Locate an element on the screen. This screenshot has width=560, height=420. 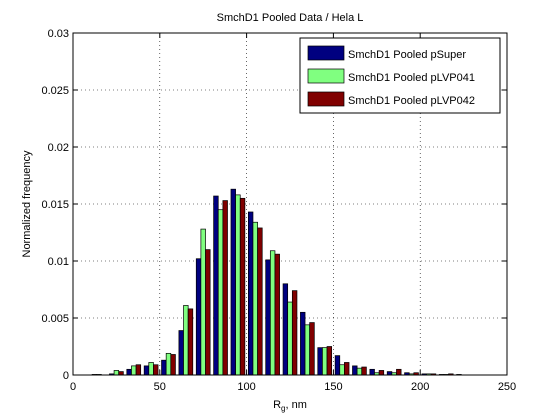
chart-title: SmchD1 Pooled Data / Hela L is located at coordinates (290, 18).